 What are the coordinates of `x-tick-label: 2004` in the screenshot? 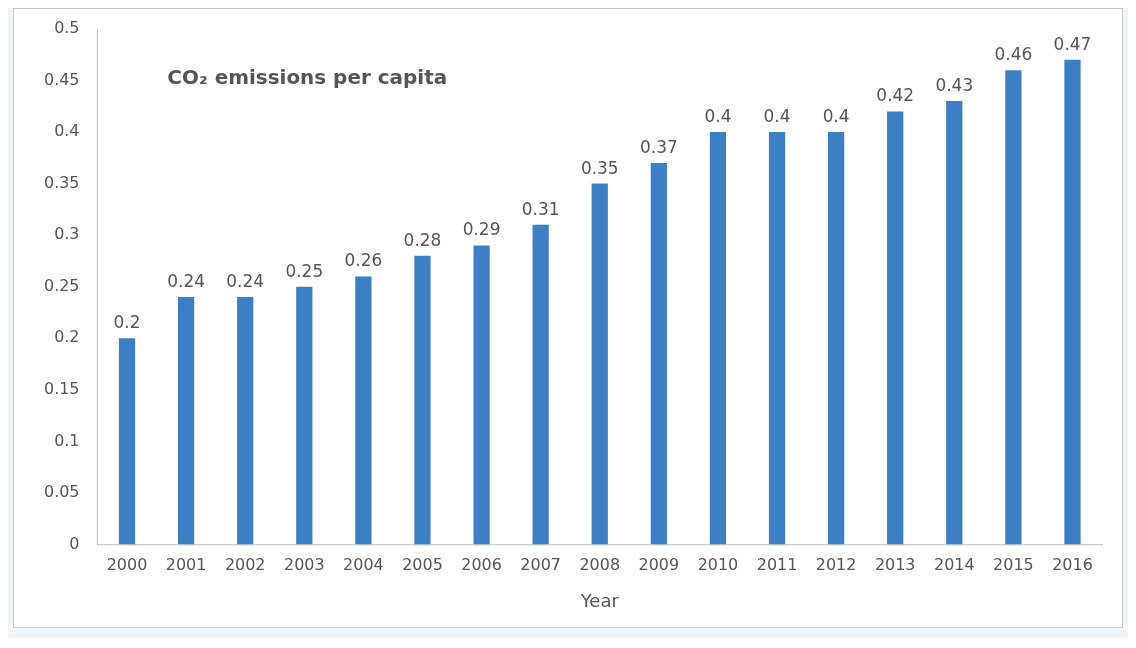 It's located at (363, 565).